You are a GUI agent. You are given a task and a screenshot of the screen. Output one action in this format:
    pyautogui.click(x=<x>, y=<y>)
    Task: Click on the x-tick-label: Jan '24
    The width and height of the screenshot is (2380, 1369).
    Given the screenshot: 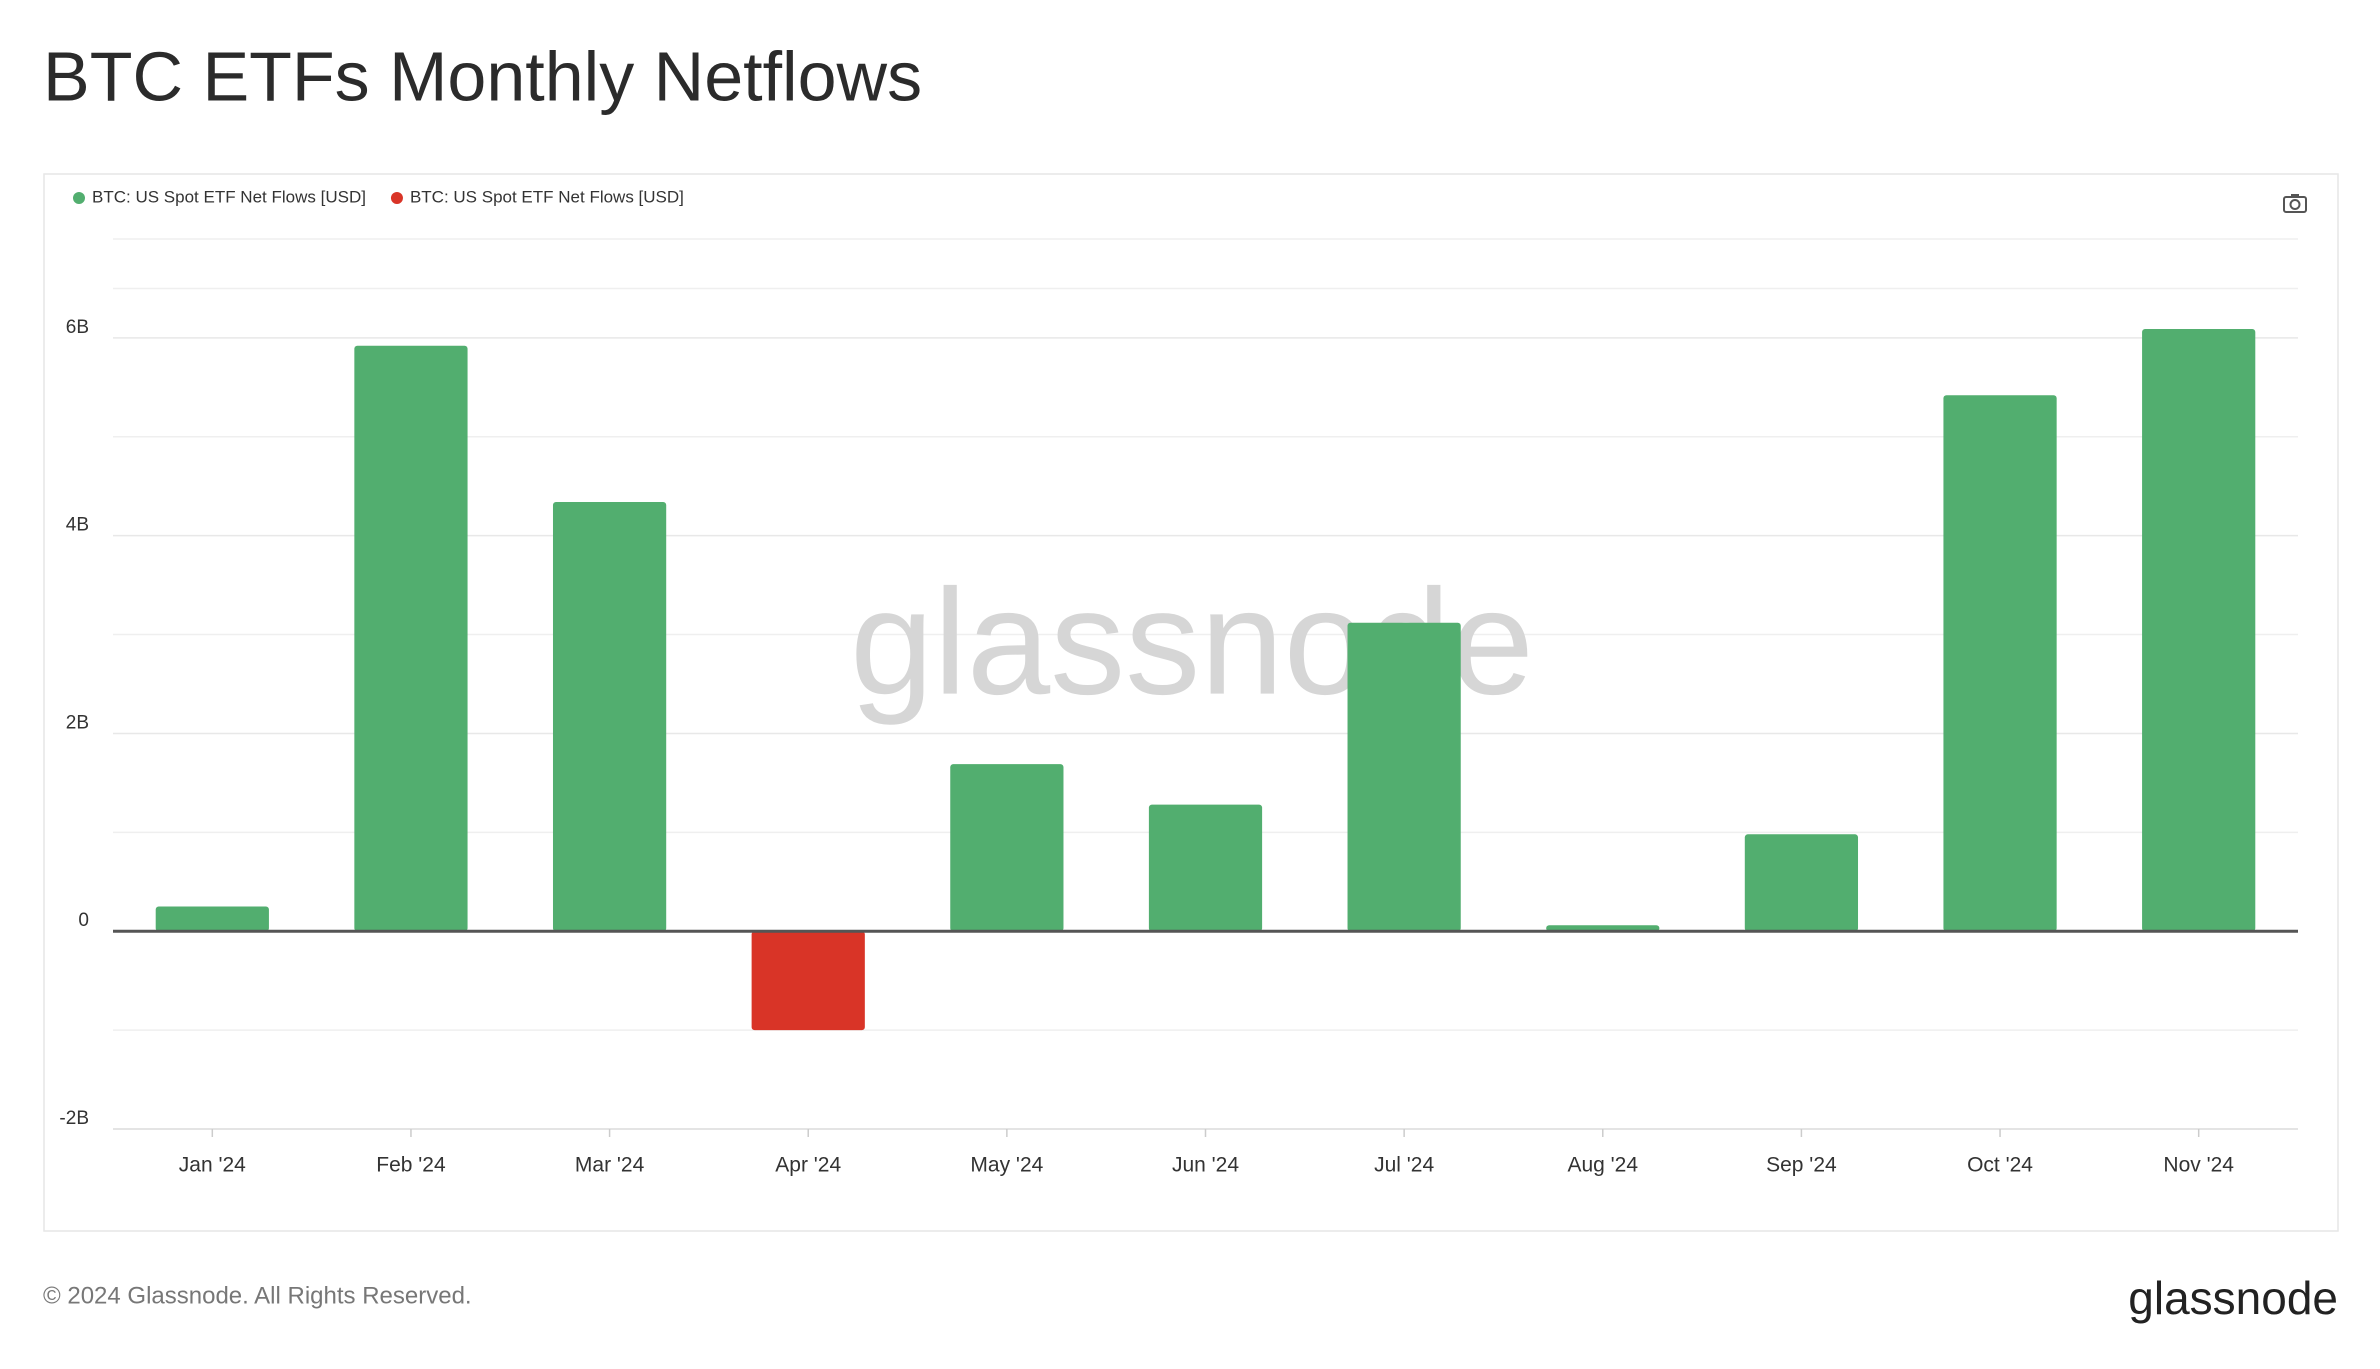 What is the action you would take?
    pyautogui.click(x=212, y=1165)
    